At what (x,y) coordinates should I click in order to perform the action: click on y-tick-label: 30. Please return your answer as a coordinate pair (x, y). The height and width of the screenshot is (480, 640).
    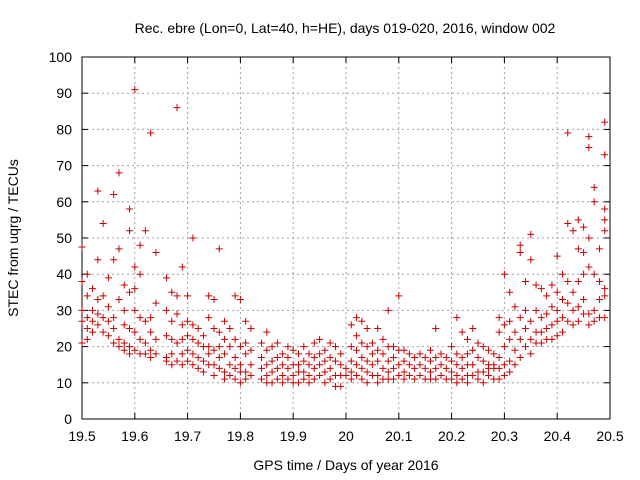
    Looking at the image, I should click on (64, 310).